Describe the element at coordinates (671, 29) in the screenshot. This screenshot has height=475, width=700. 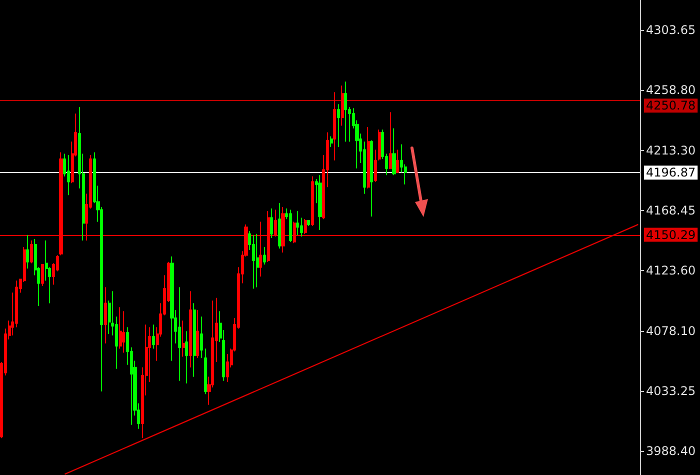
I see `y-tick-label: 4303.65` at that location.